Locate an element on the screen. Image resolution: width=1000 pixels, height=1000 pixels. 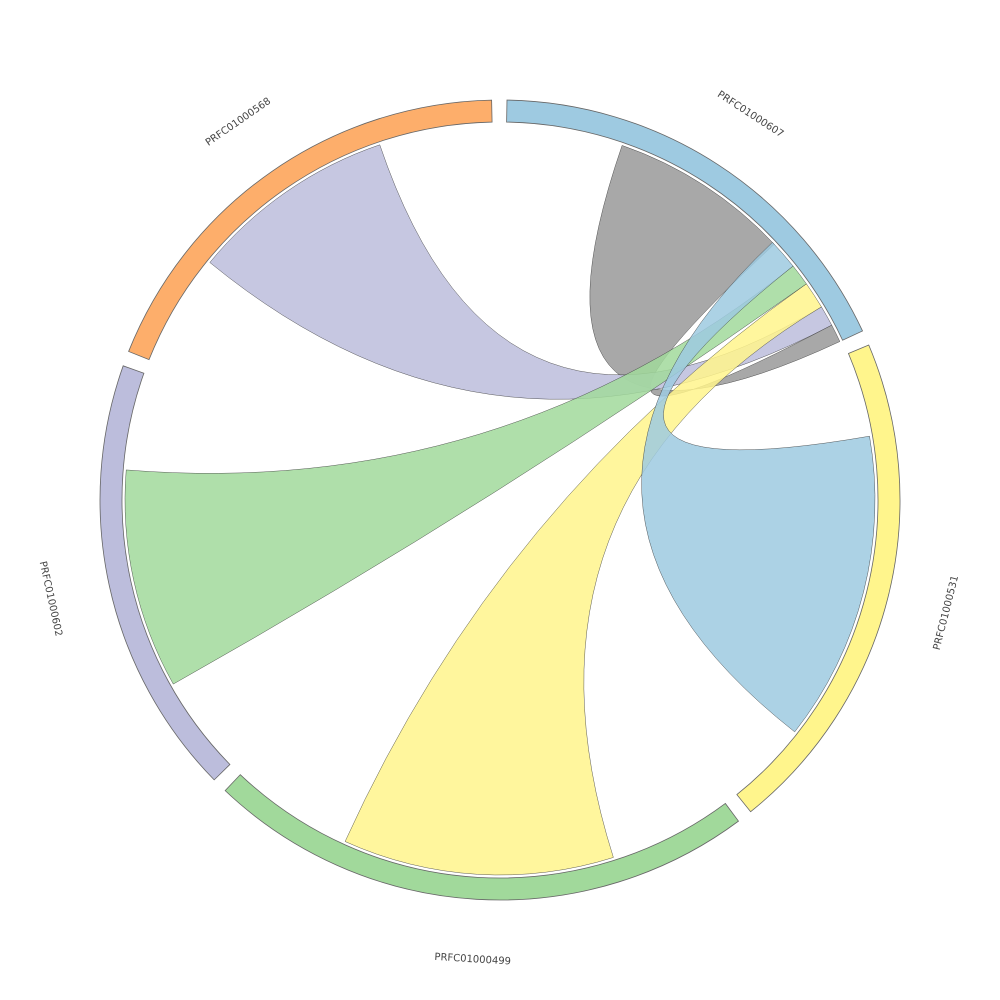
chord-link is located at coordinates (715, 271).